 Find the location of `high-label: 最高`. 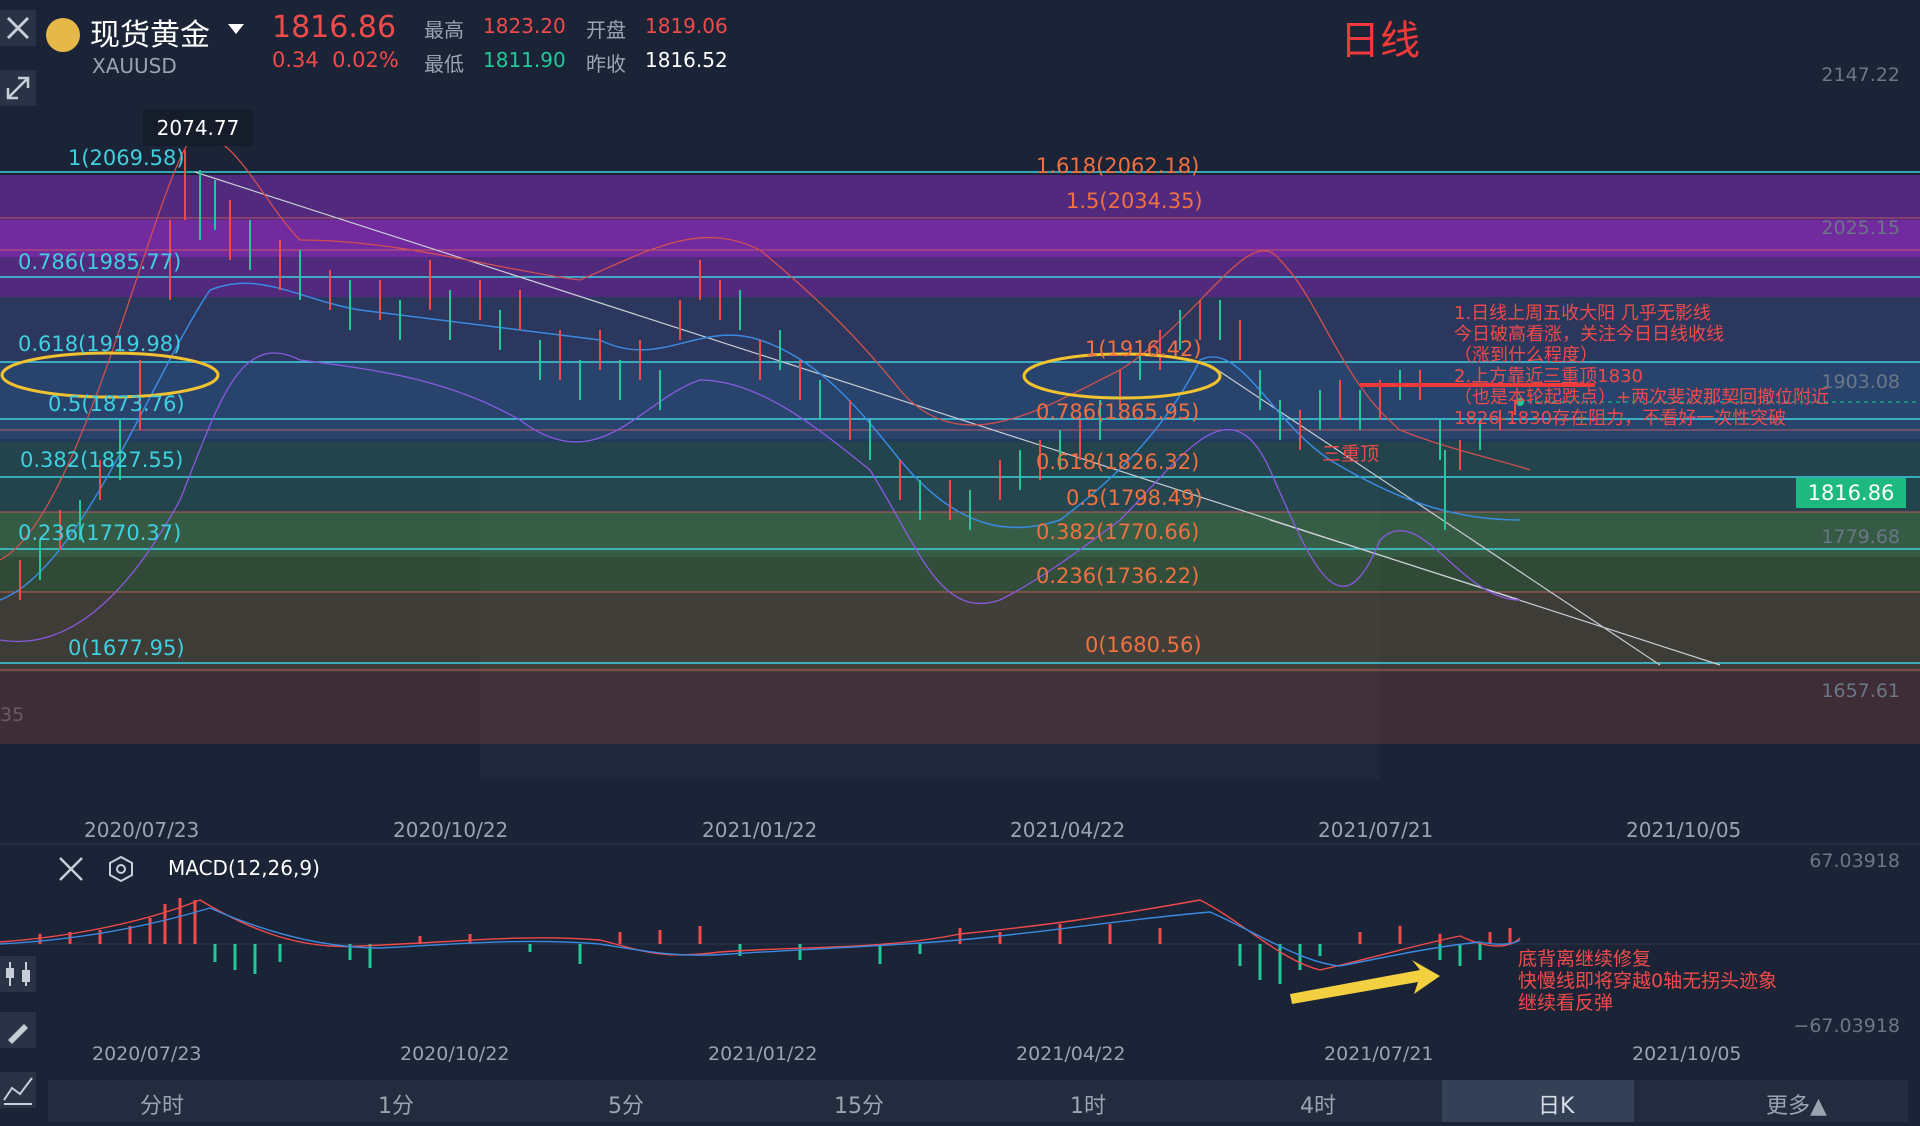

high-label: 最高 is located at coordinates (444, 30).